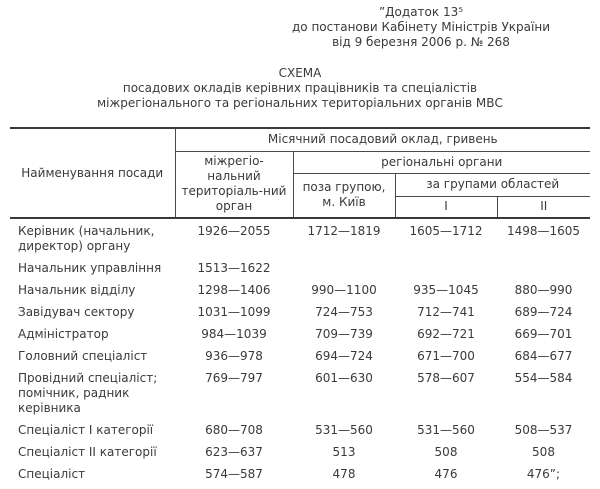 The image size is (600, 489). I want to click on cell-interregional: 936—978, so click(234, 356).